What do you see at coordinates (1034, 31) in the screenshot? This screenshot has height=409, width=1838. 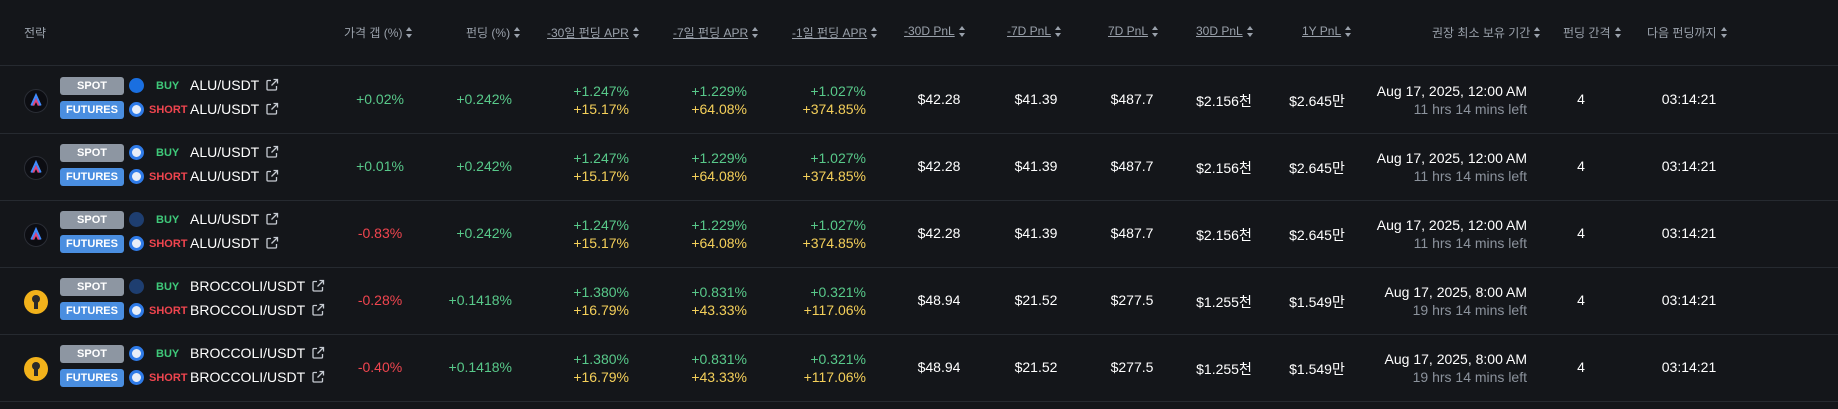 I see `header-pnl-7d-past: -7D PnL` at bounding box center [1034, 31].